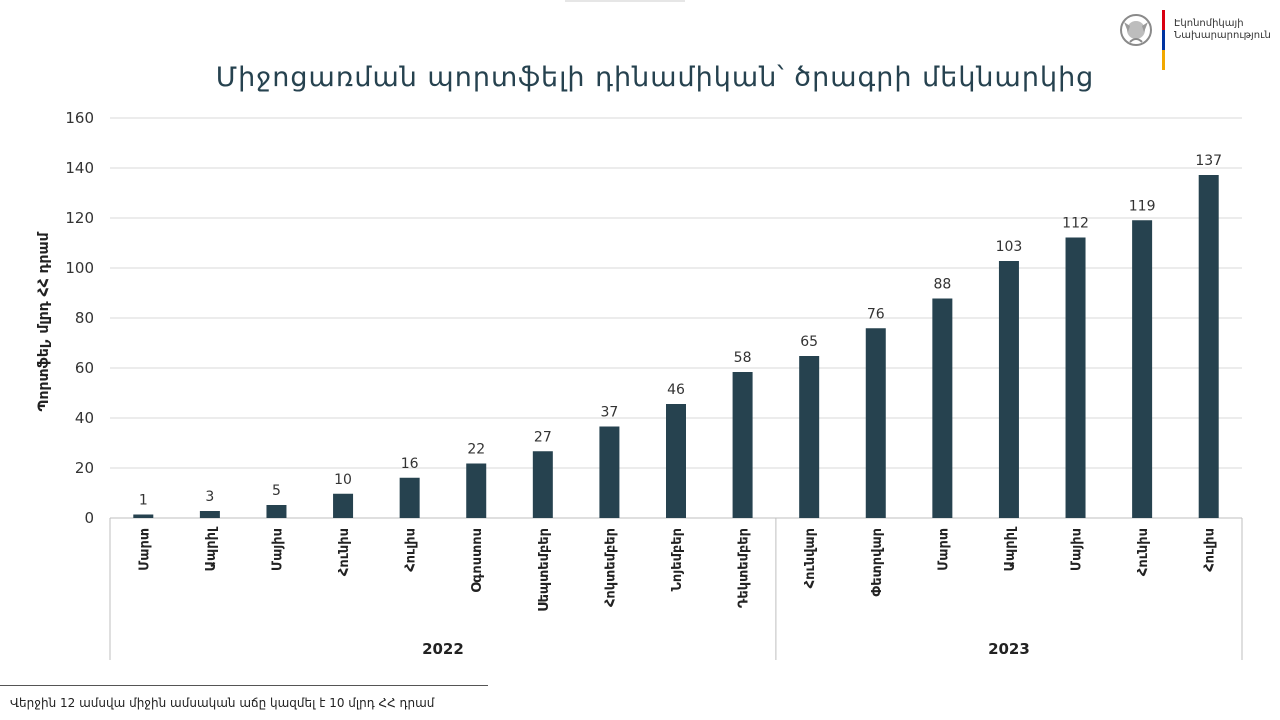 The image size is (1280, 720). Describe the element at coordinates (276, 491) in the screenshot. I see `data-label: 5` at that location.